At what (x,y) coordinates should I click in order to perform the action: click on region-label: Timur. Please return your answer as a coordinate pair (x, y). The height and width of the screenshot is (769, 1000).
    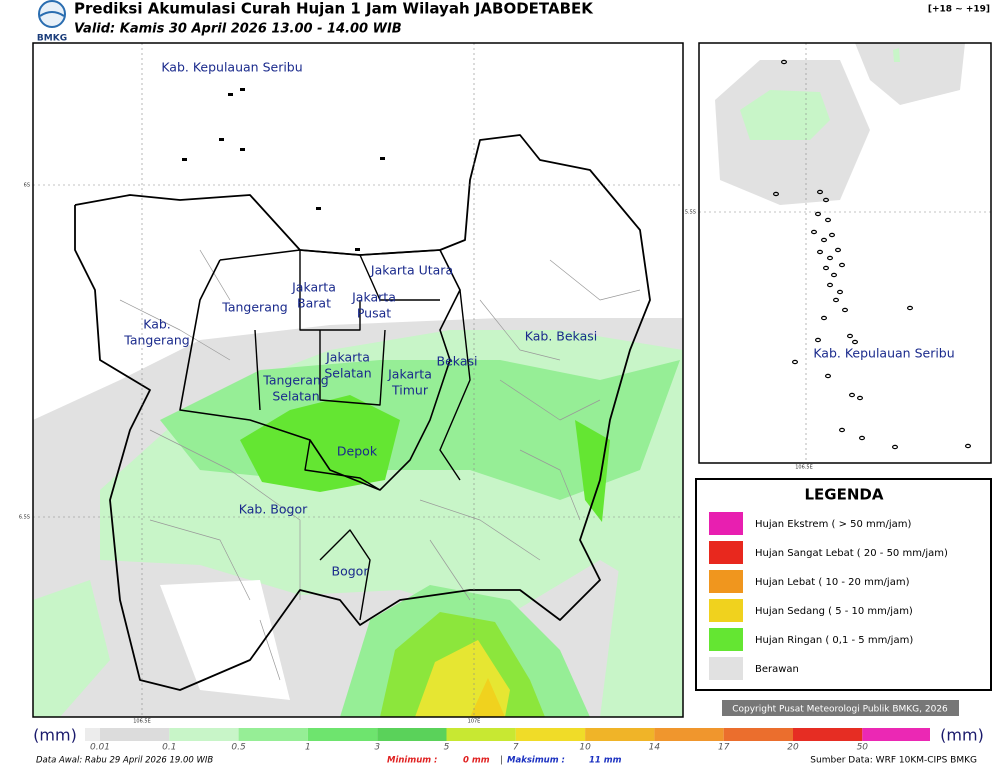
    Looking at the image, I should click on (410, 390).